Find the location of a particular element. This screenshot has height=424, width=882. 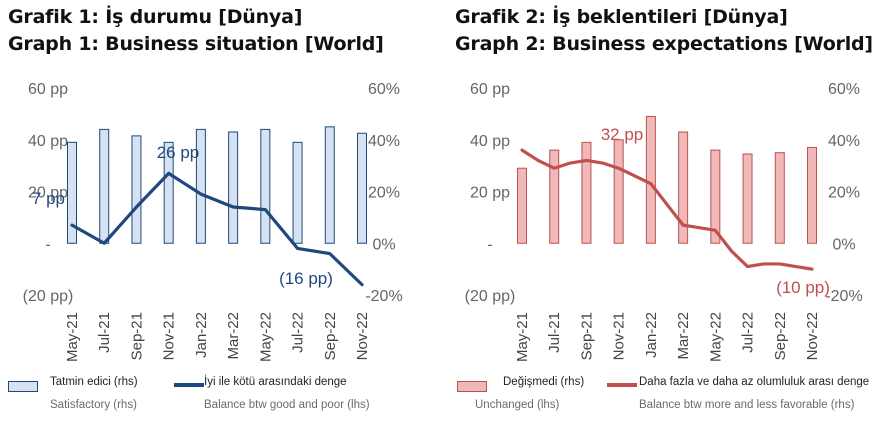

chart-title-turkish: Grafik 1: İş durumu [Dünya] is located at coordinates (155, 17).